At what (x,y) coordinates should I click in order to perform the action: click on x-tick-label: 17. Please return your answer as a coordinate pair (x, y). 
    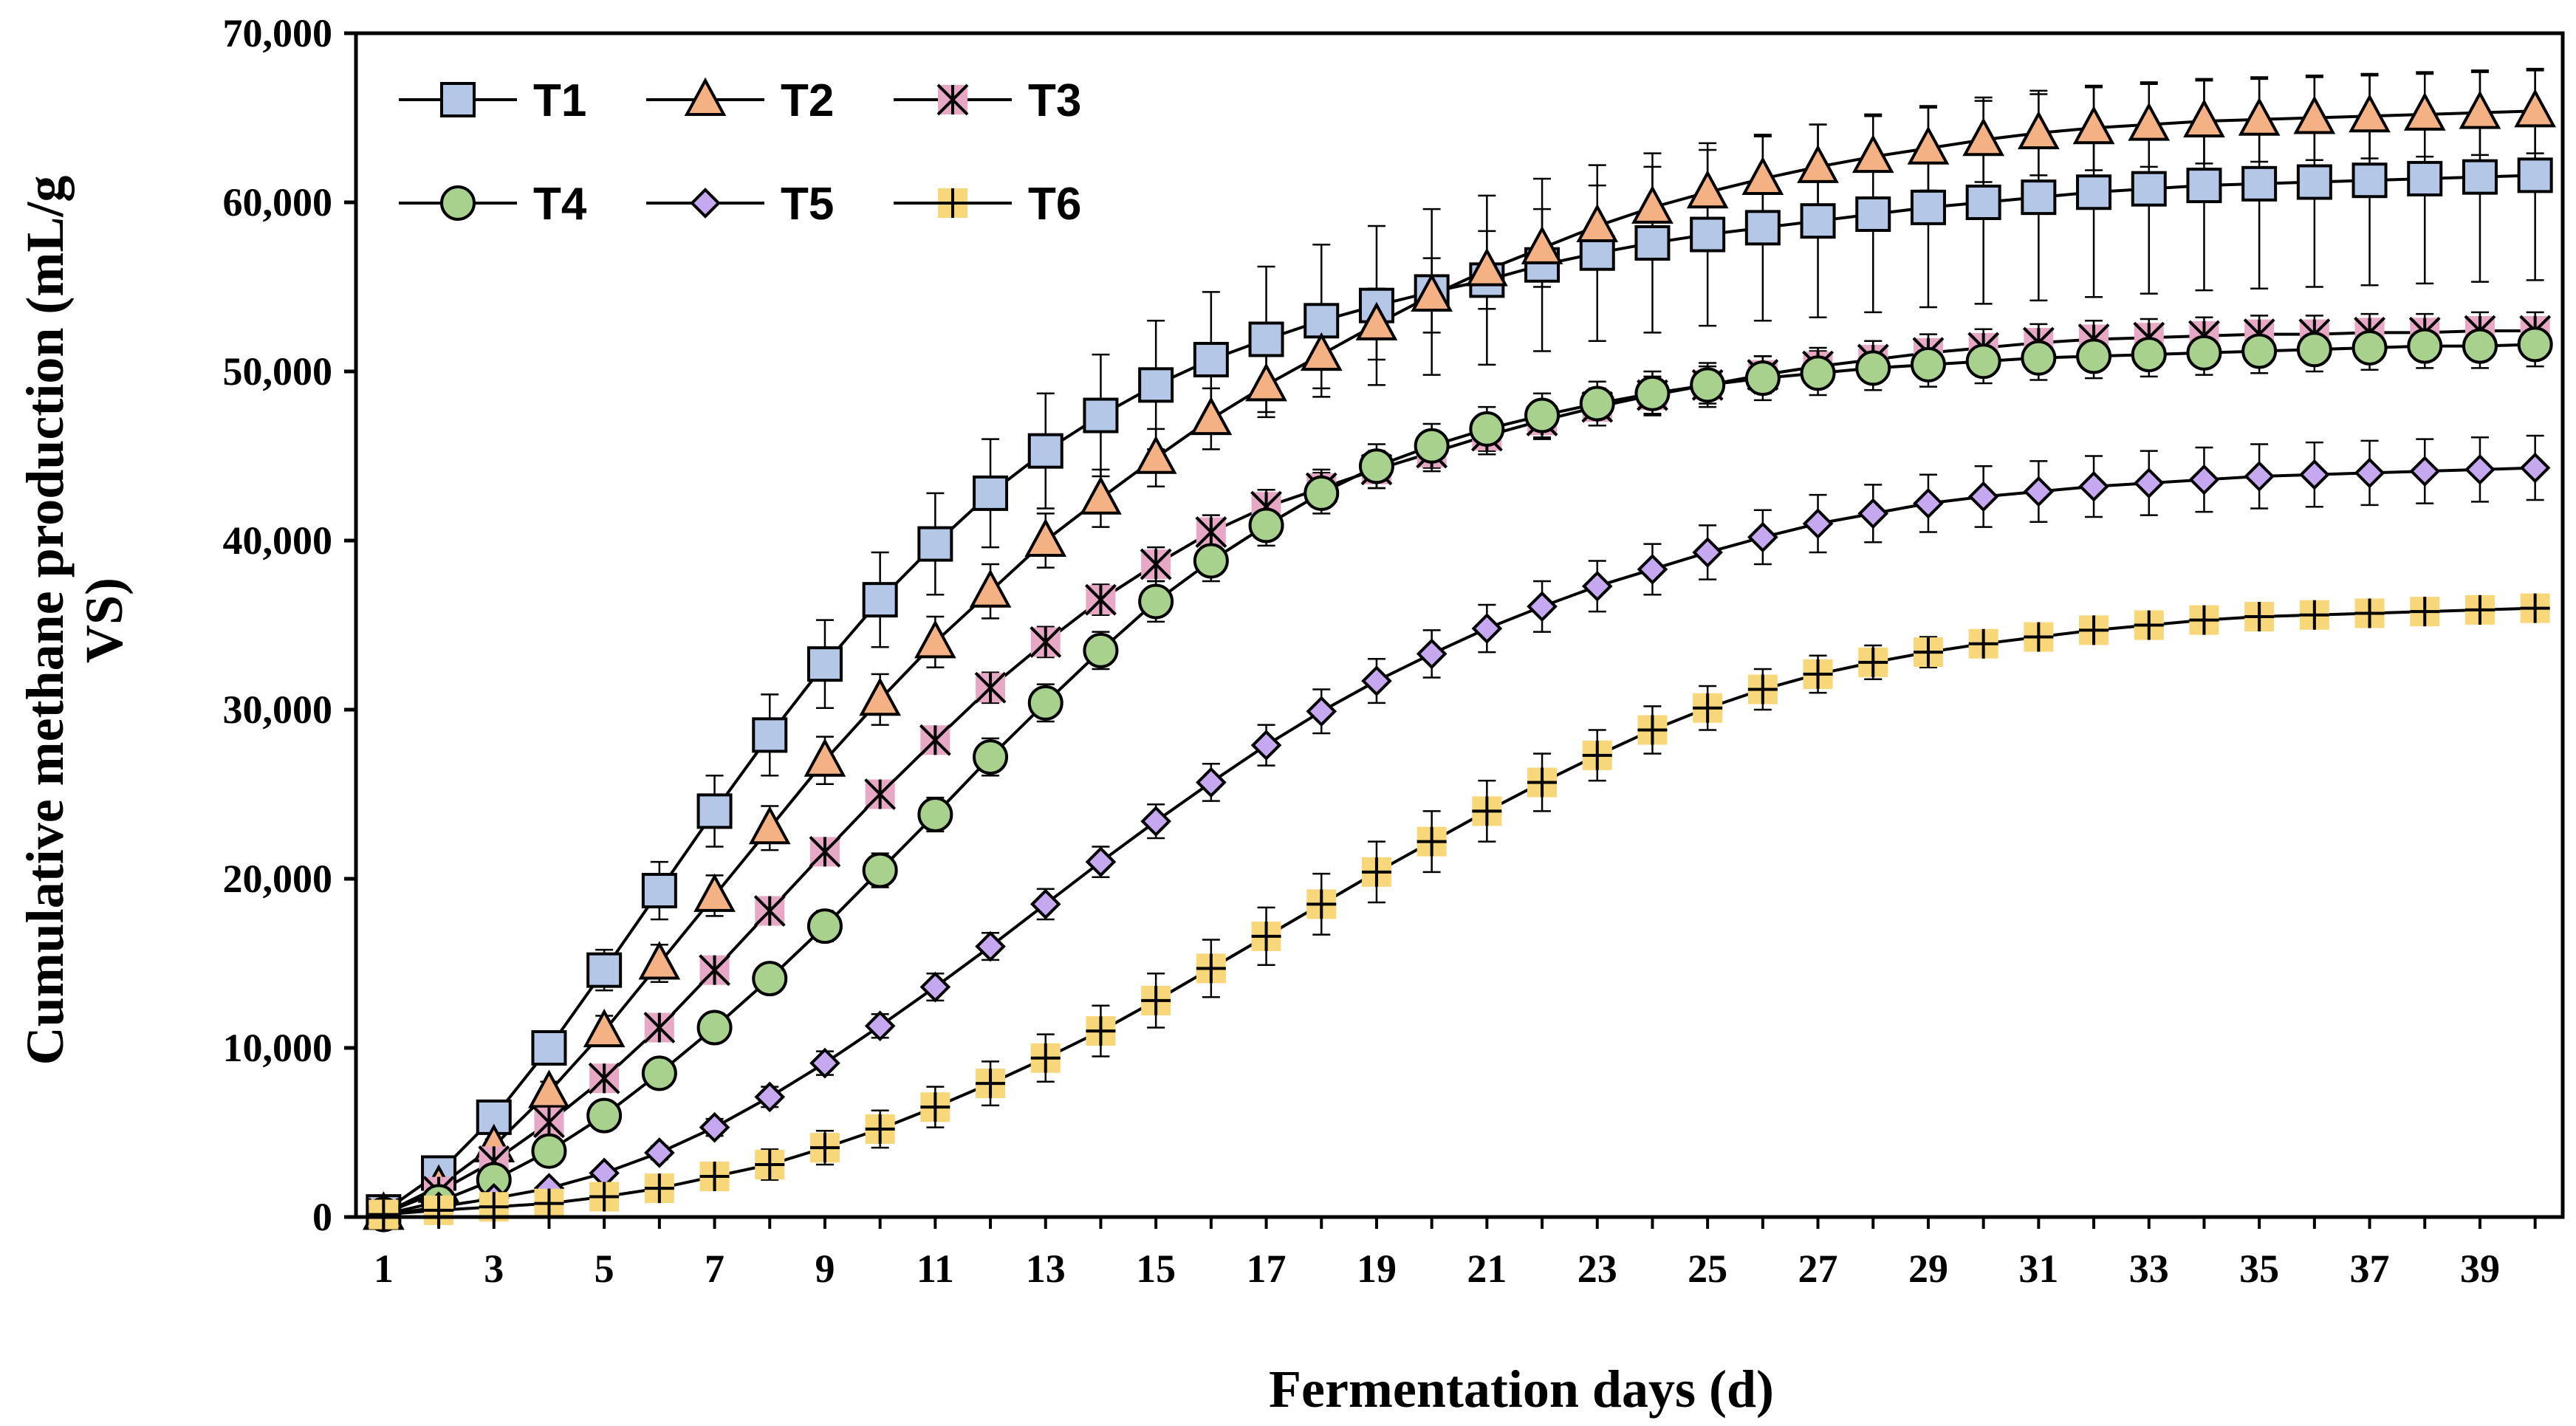
    Looking at the image, I should click on (1267, 1269).